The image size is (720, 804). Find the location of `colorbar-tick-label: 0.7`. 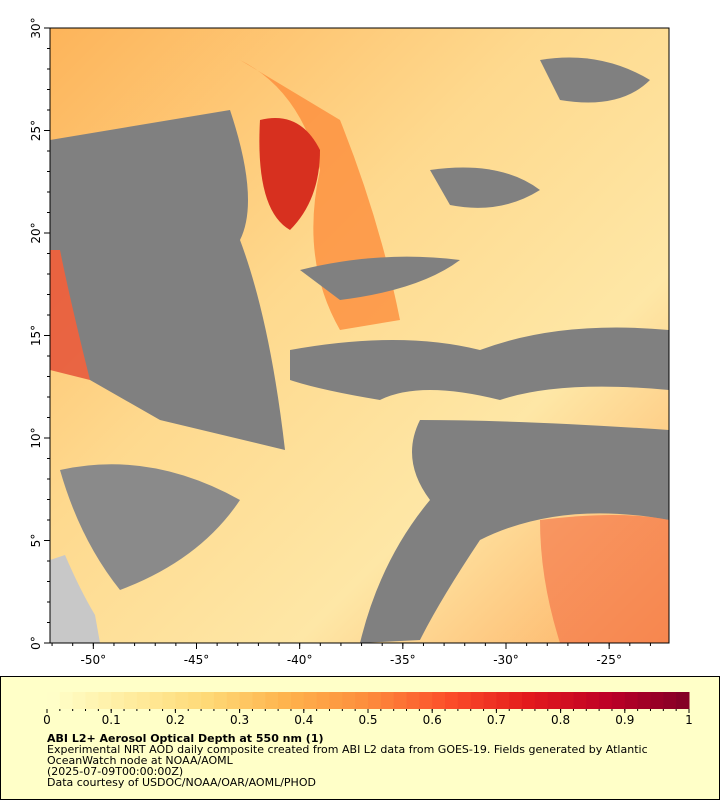

colorbar-tick-label: 0.7 is located at coordinates (496, 720).